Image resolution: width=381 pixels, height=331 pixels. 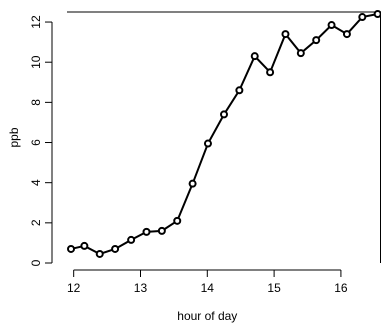 What do you see at coordinates (36, 262) in the screenshot?
I see `y-tick-label: 0` at bounding box center [36, 262].